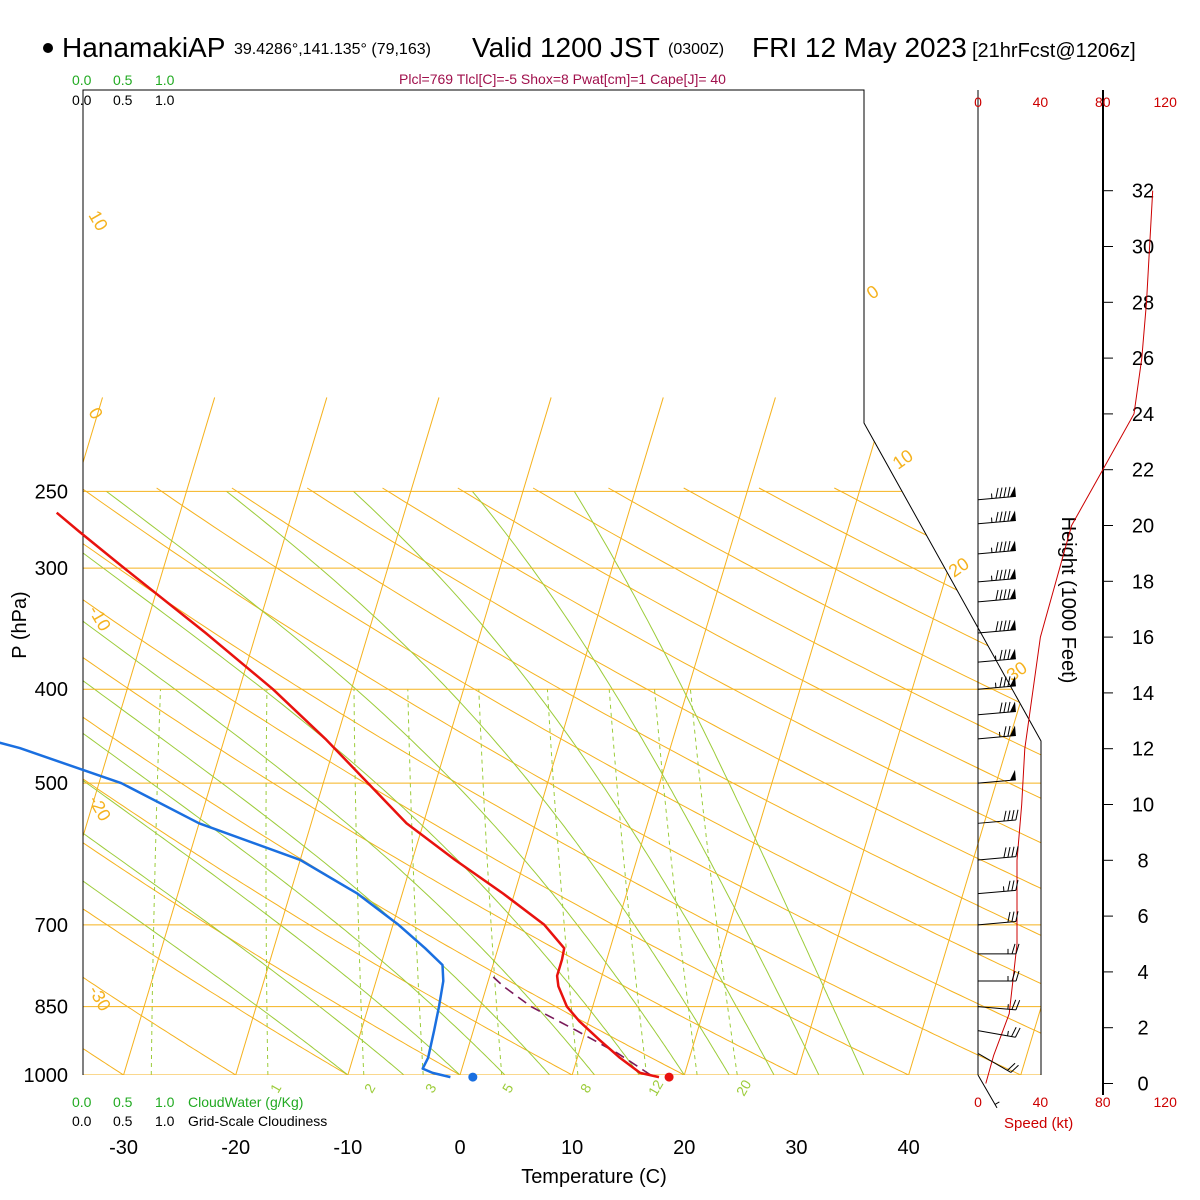 The width and height of the screenshot is (1200, 1200). What do you see at coordinates (82, 80) in the screenshot?
I see `cloud-water-scale-top-0: 0.0` at bounding box center [82, 80].